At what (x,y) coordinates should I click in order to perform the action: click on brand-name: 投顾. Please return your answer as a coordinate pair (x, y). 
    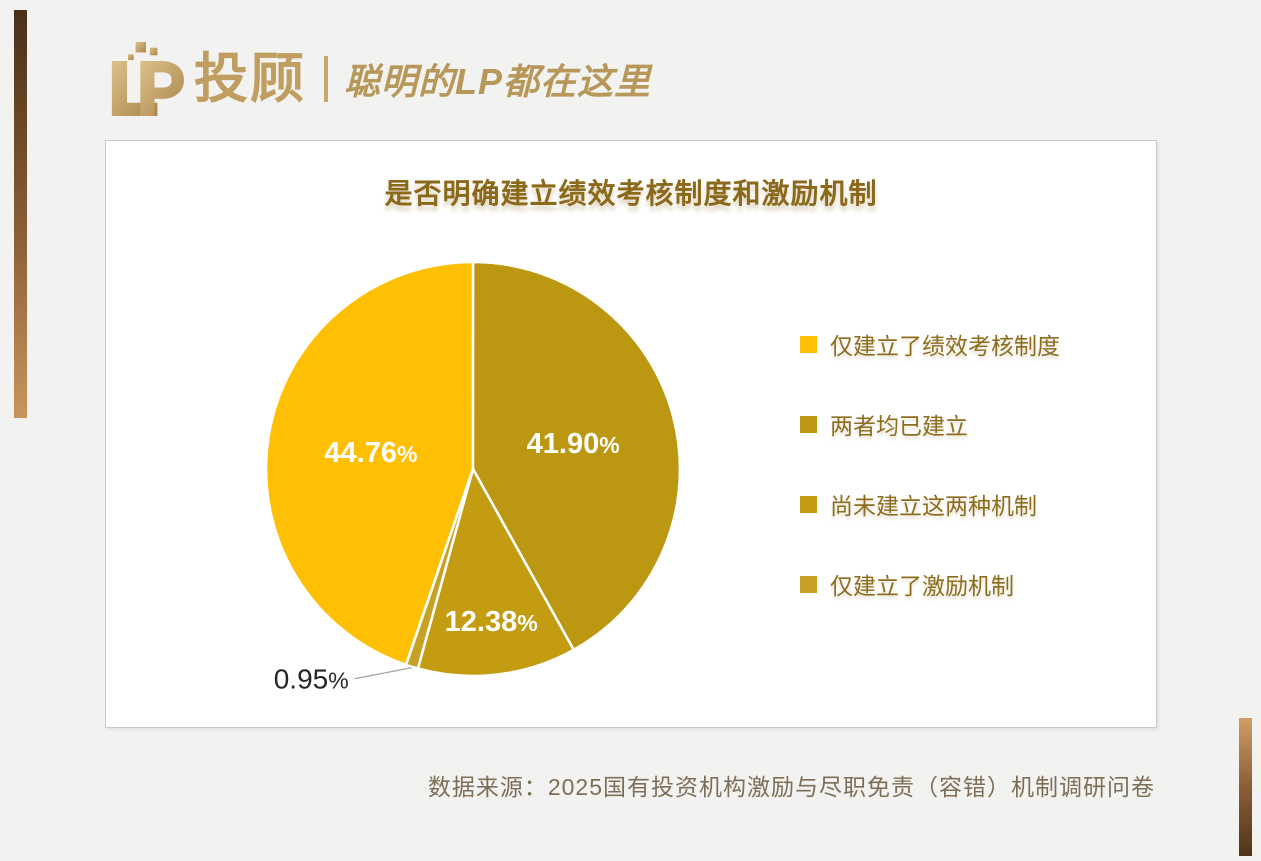
    Looking at the image, I should click on (250, 79).